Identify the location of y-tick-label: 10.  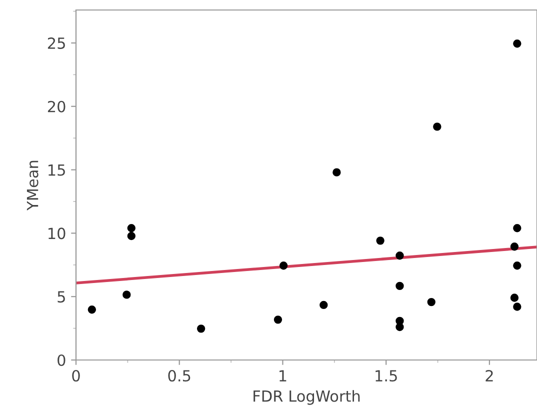
(57, 234).